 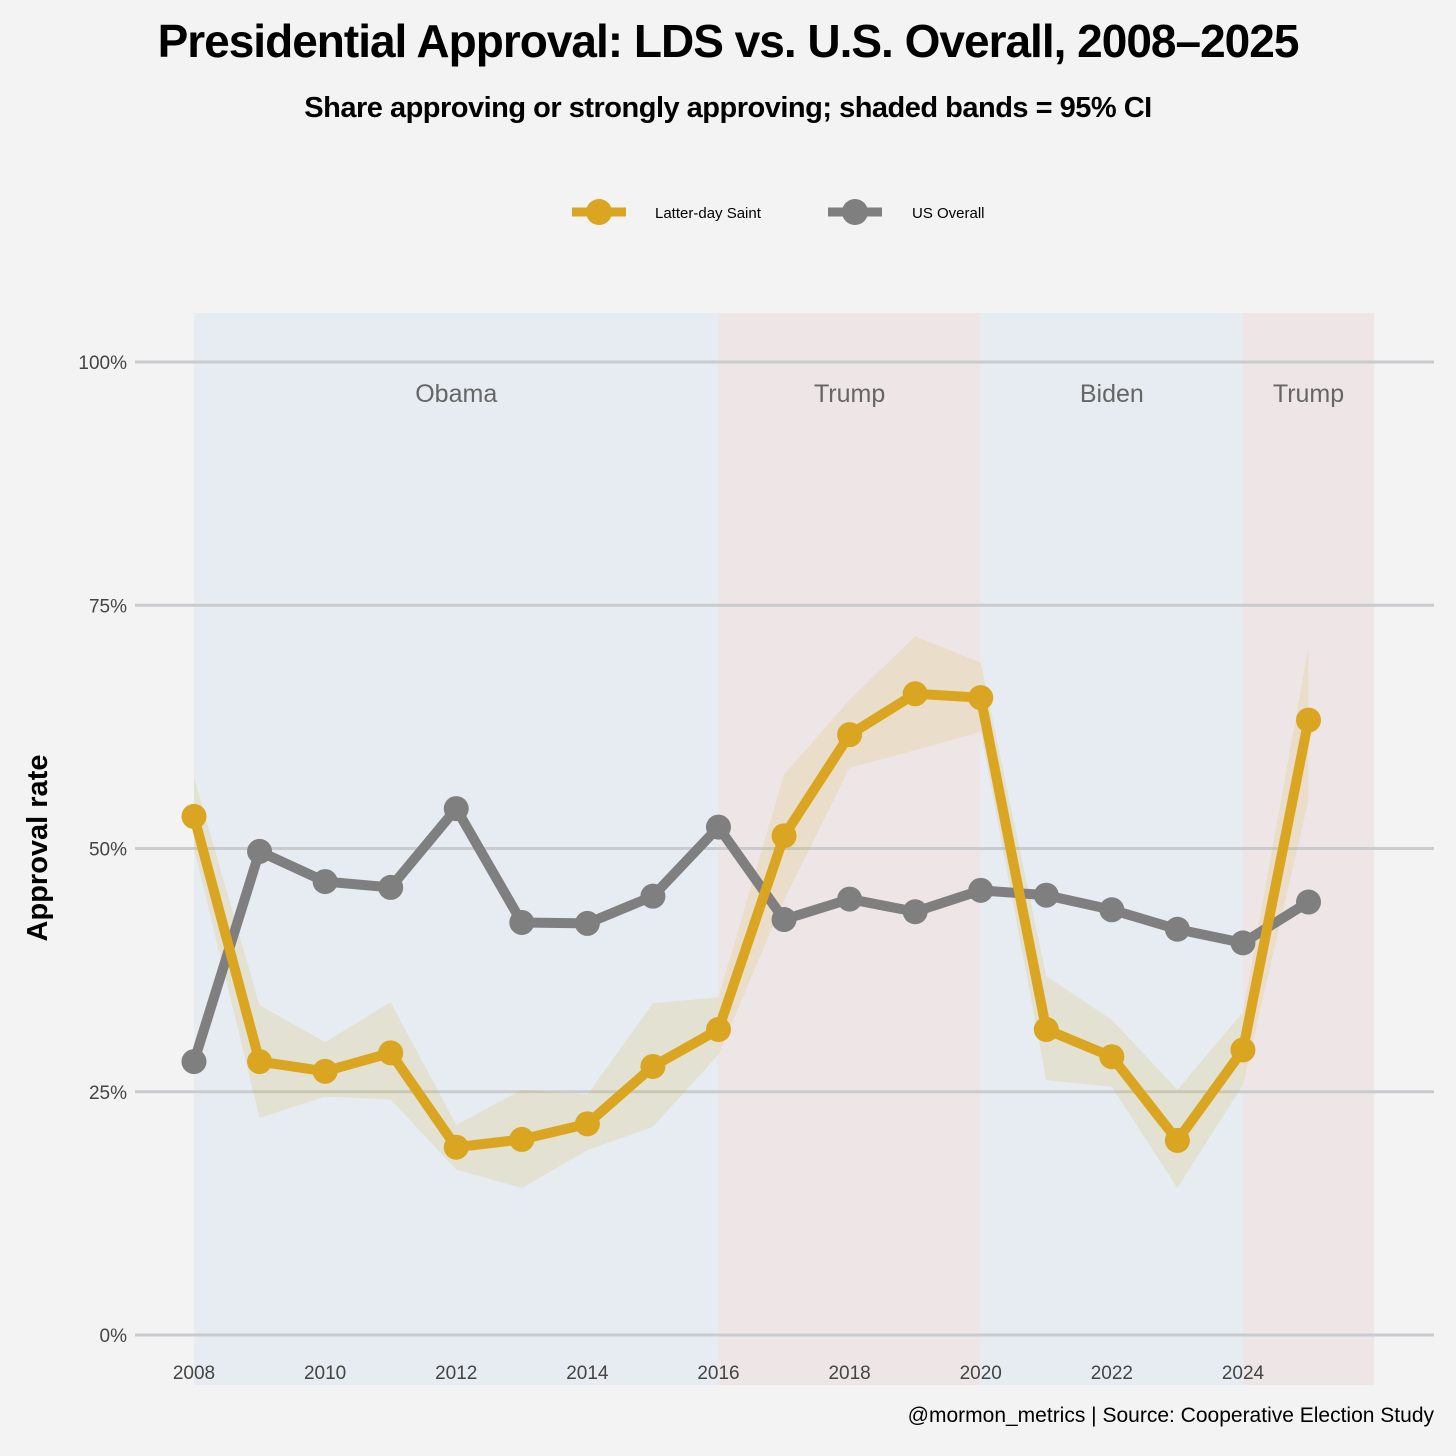 I want to click on era-label: Biden, so click(x=1112, y=394).